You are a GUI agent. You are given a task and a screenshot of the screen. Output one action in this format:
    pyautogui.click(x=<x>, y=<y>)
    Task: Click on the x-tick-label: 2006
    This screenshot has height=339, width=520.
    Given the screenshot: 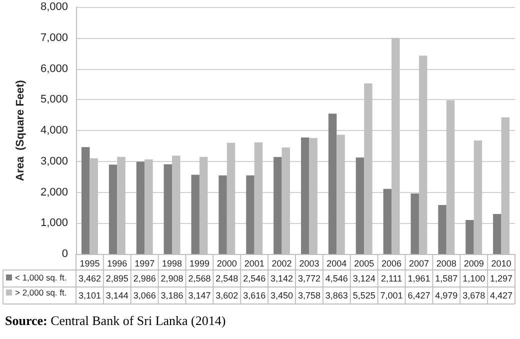 What is the action you would take?
    pyautogui.click(x=392, y=263)
    